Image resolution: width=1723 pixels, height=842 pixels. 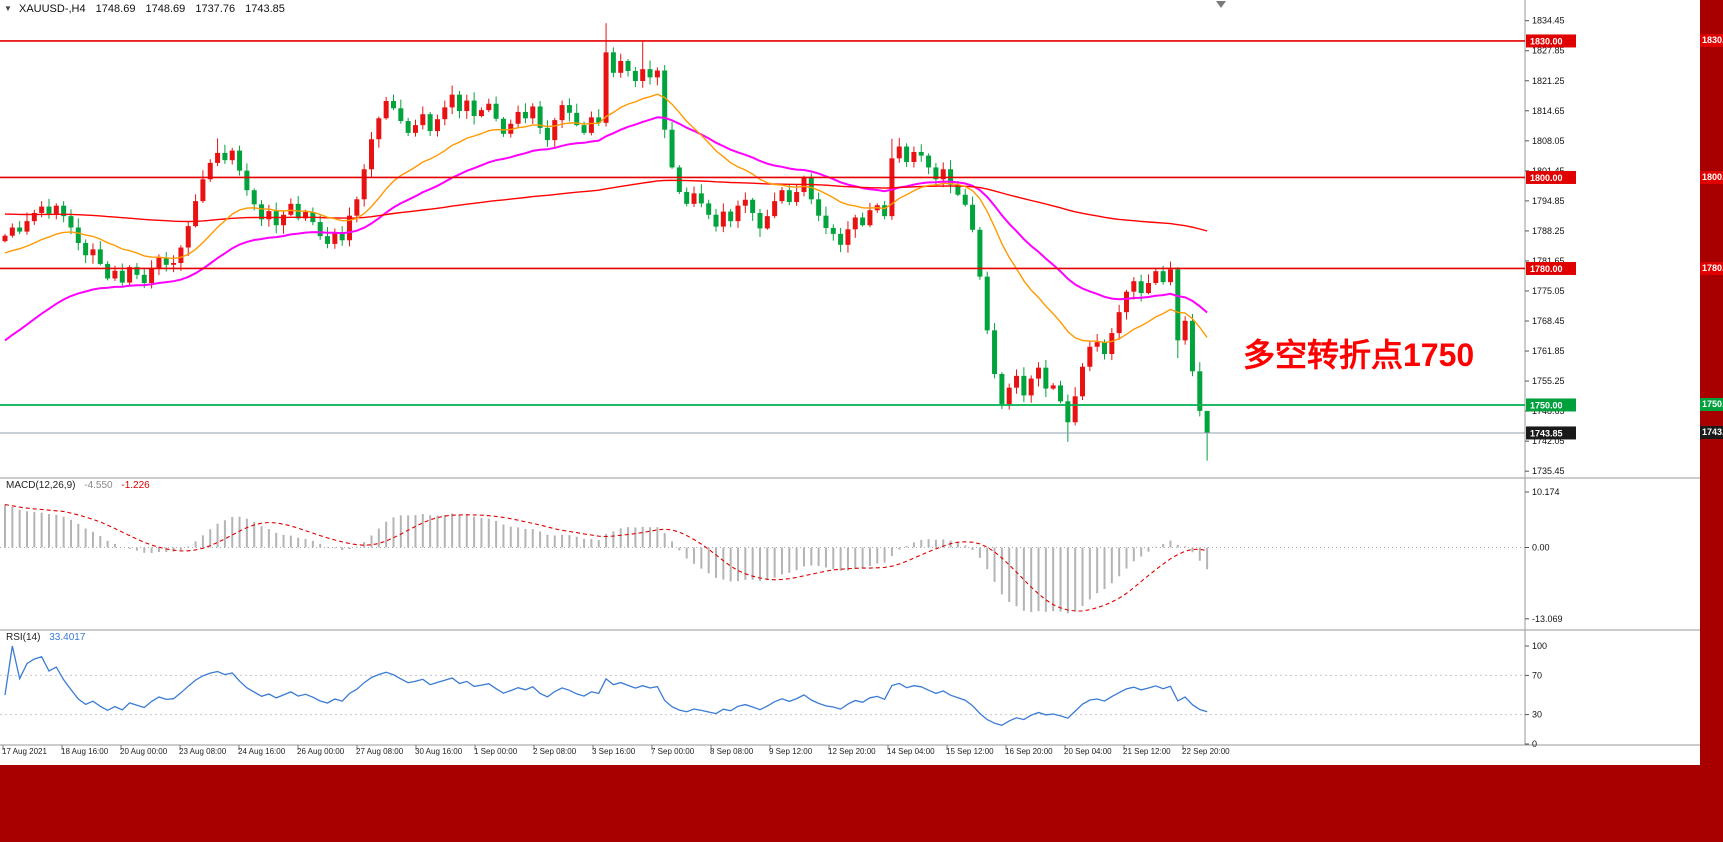 What do you see at coordinates (1536, 695) in the screenshot?
I see `rsi-axis: 100 70 30 0` at bounding box center [1536, 695].